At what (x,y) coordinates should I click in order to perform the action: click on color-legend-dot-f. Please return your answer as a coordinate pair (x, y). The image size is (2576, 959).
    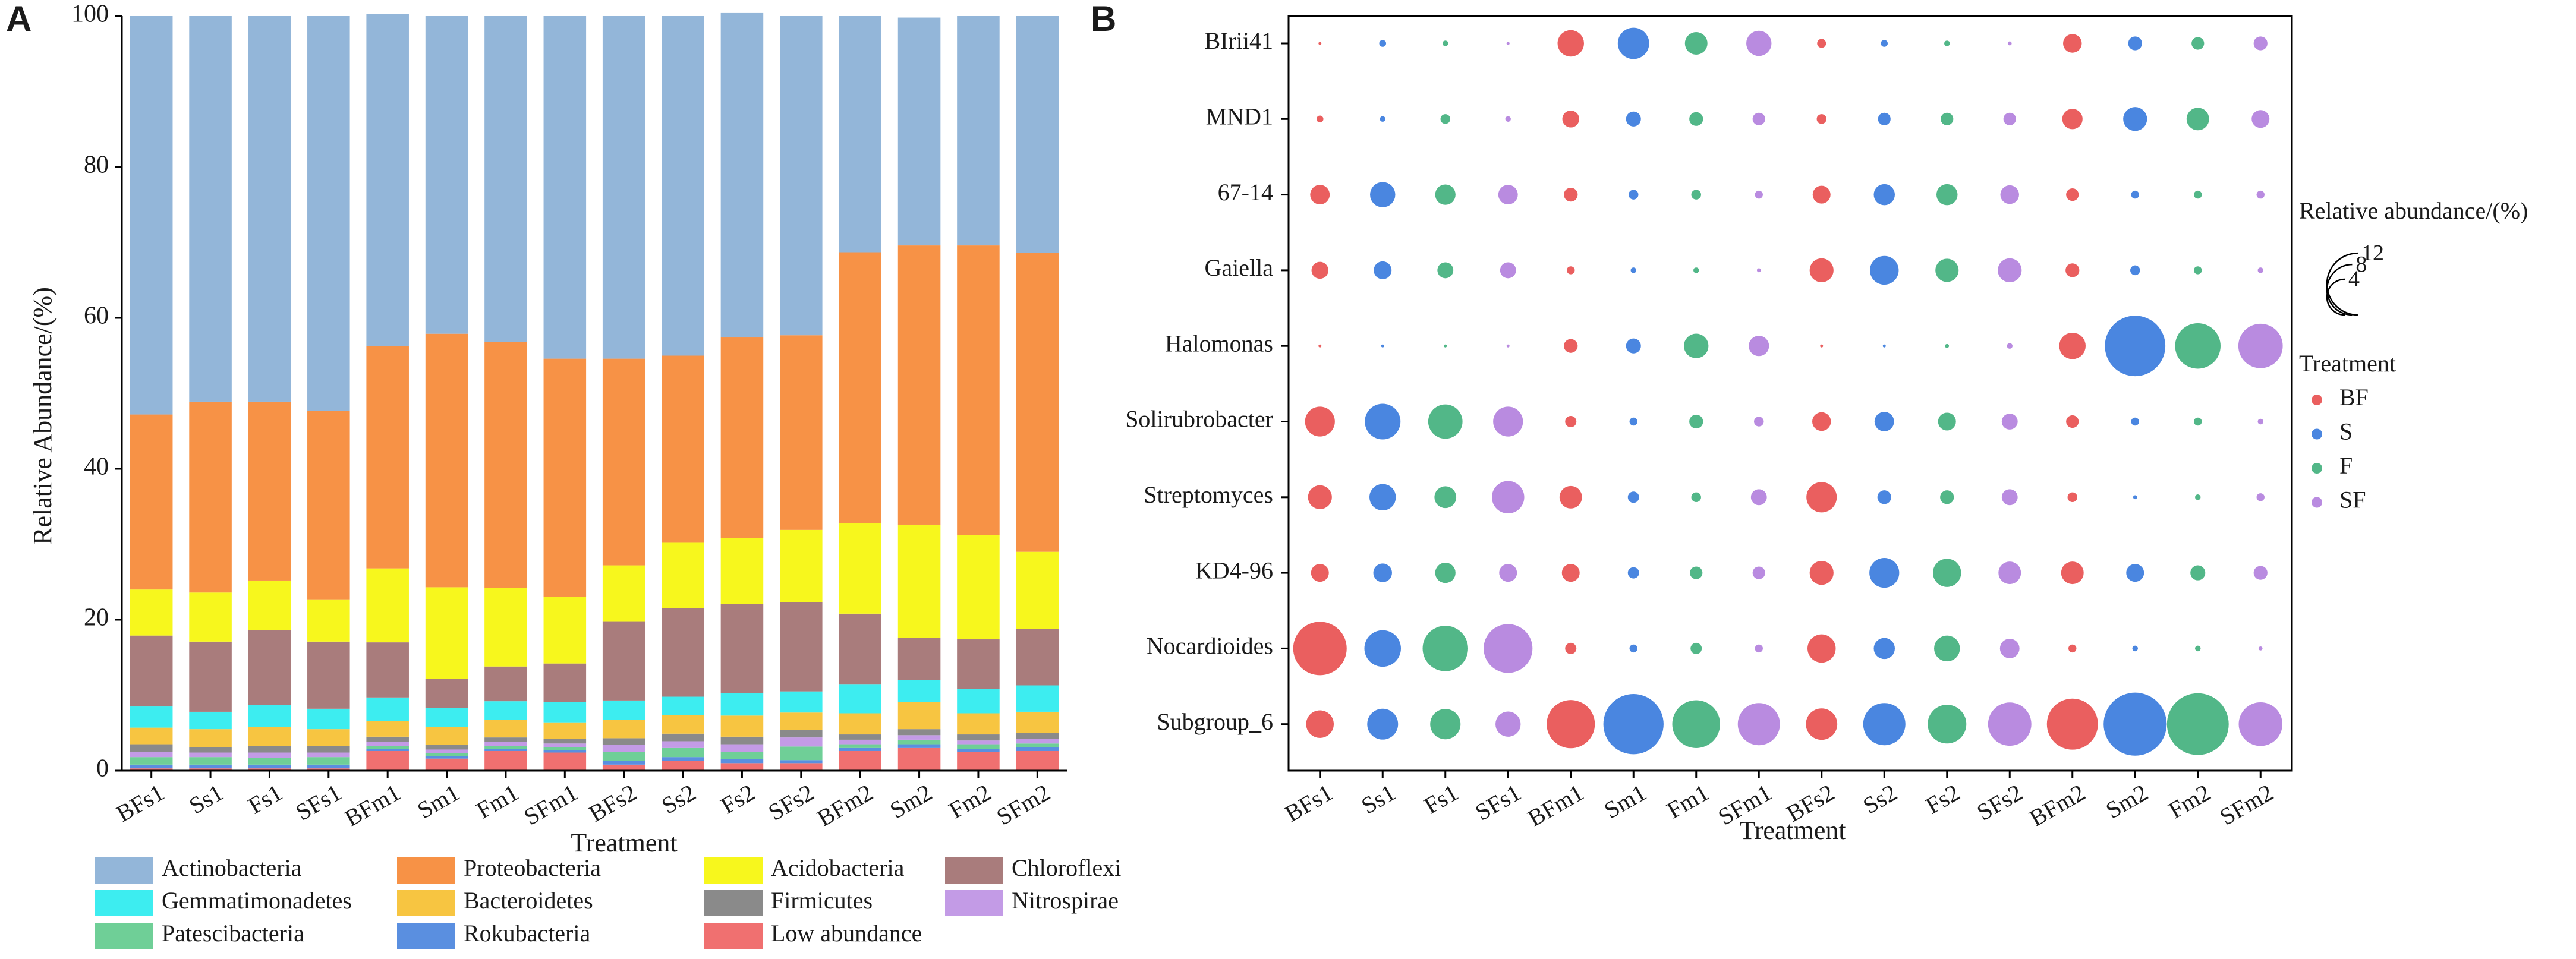
    Looking at the image, I should click on (2317, 468).